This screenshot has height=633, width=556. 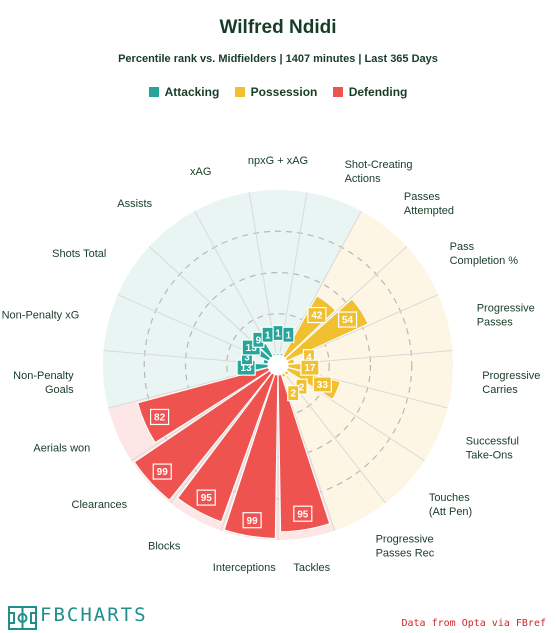 I want to click on bar-npxg-xag, so click(x=278, y=354).